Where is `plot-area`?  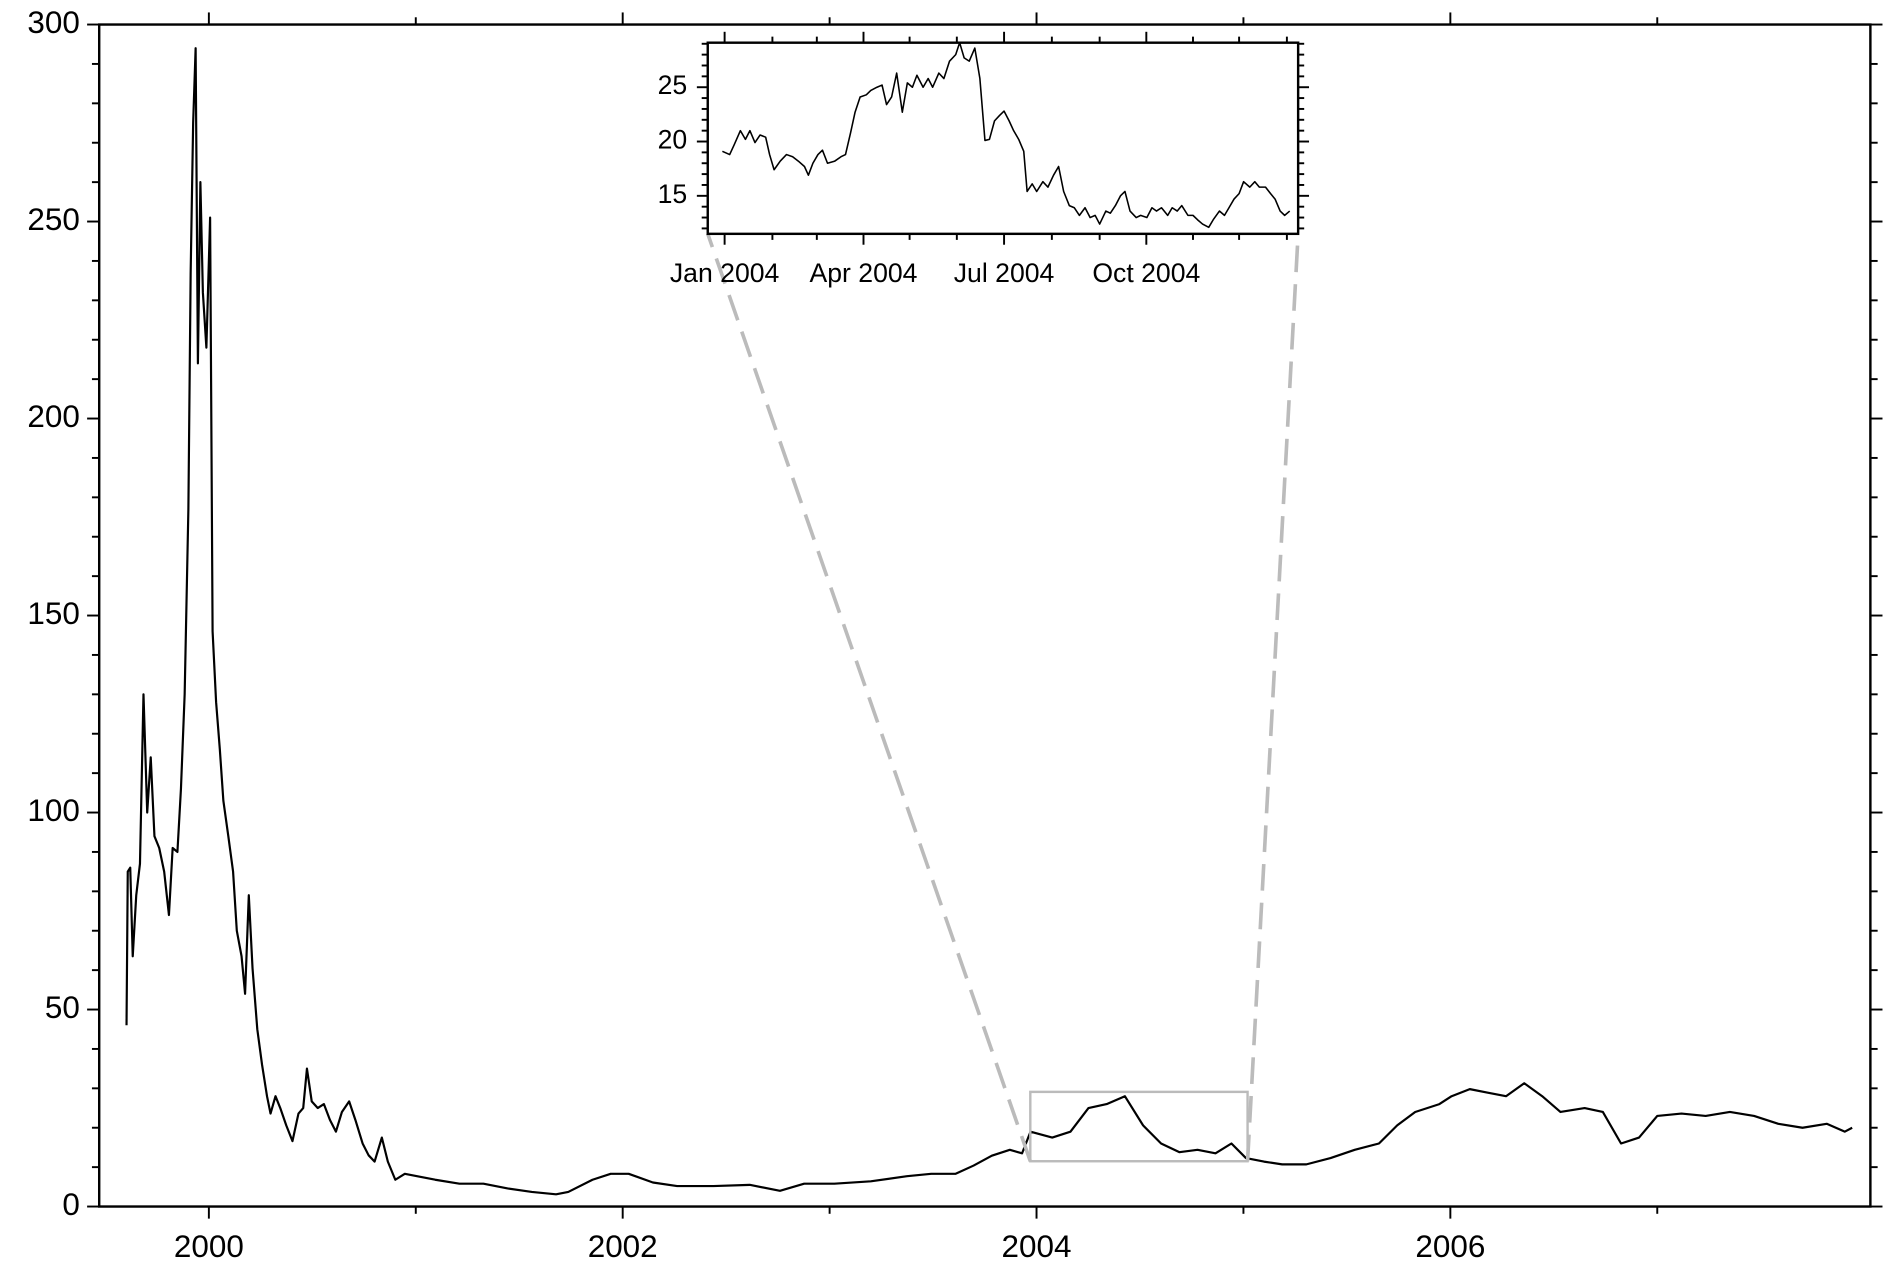 plot-area is located at coordinates (1006, 135).